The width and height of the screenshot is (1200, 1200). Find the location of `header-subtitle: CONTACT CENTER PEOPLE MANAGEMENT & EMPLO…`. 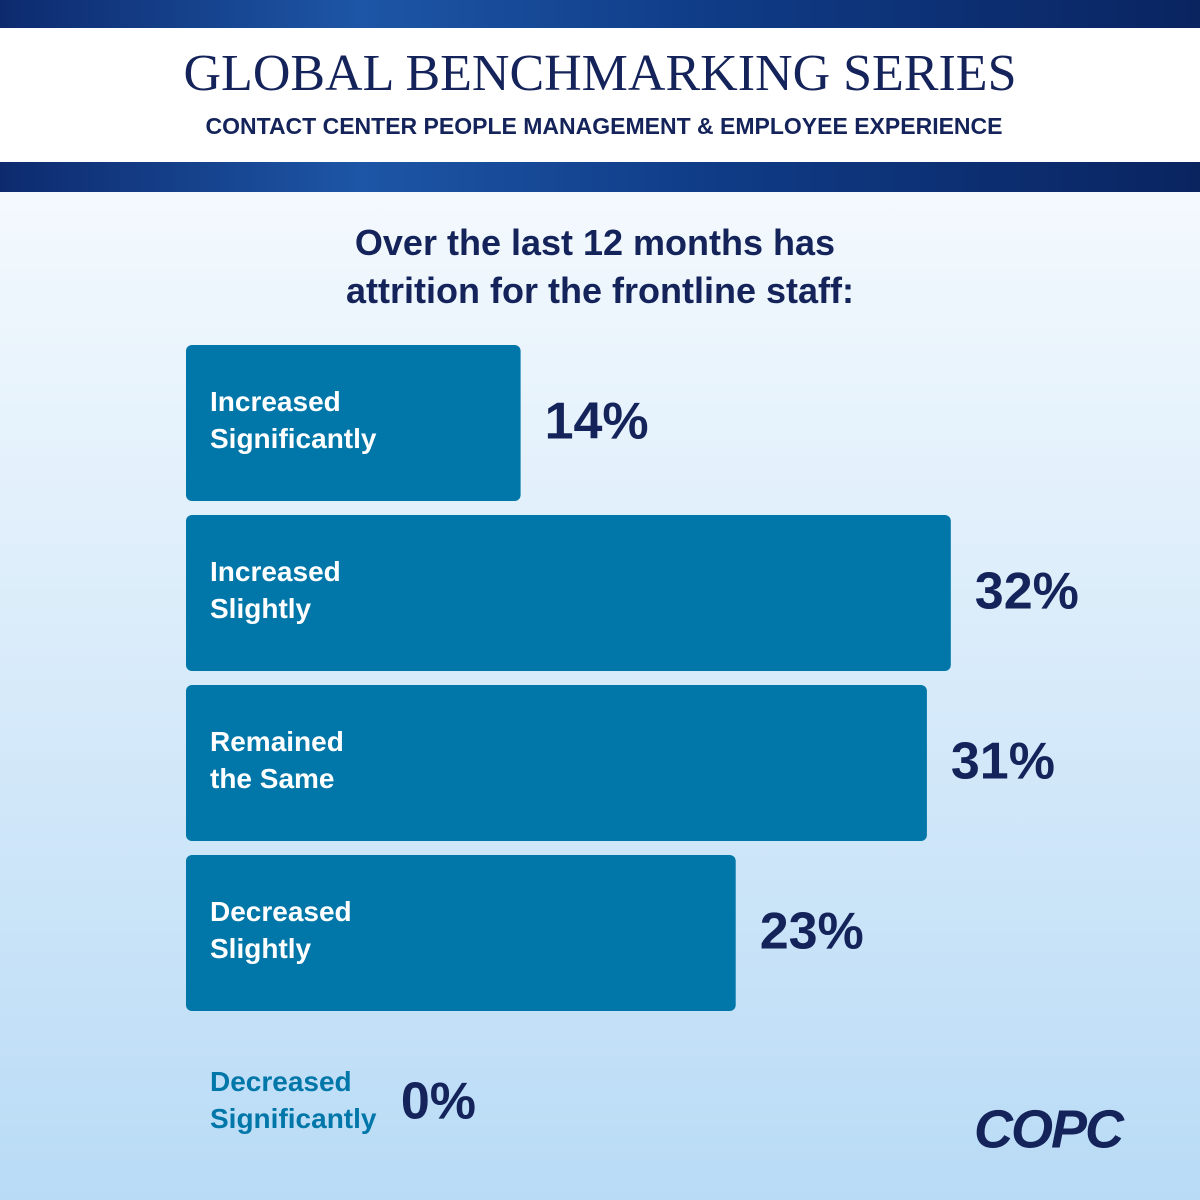

header-subtitle: CONTACT CENTER PEOPLE MANAGEMENT & EMPLO… is located at coordinates (604, 126).